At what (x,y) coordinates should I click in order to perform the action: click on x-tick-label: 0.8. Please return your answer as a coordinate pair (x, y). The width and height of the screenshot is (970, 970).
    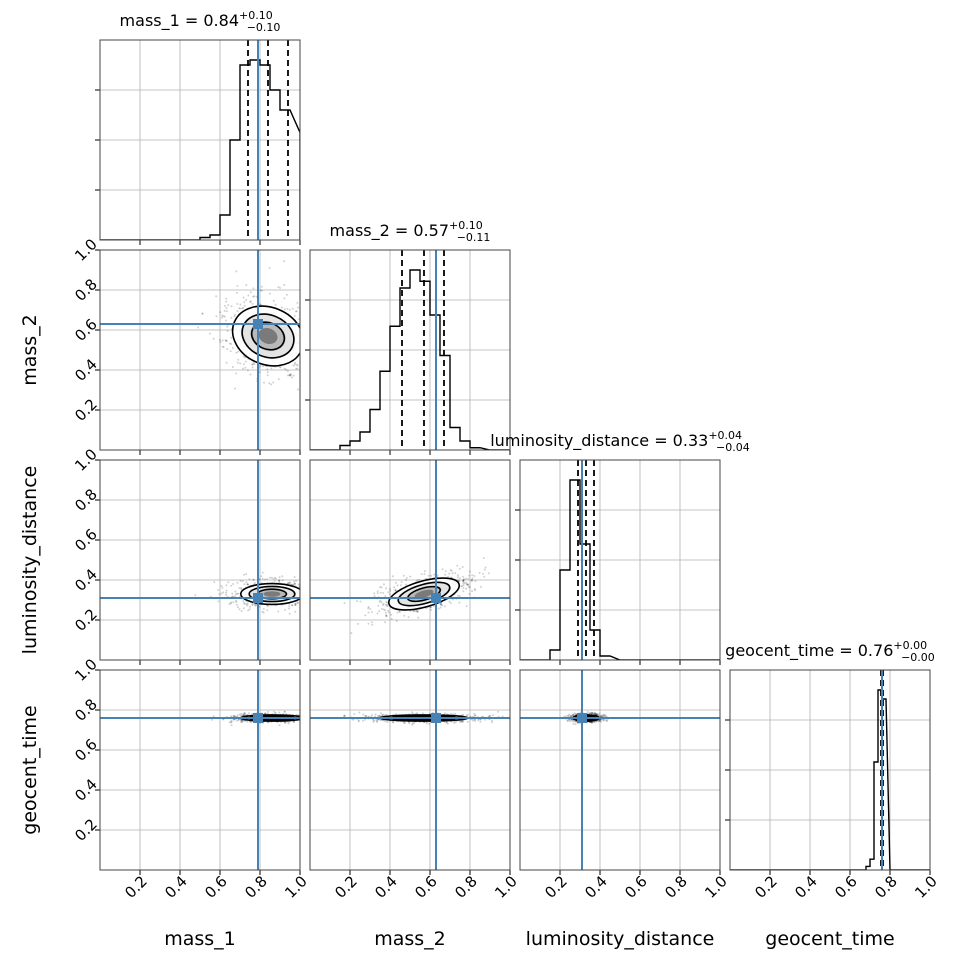
    Looking at the image, I should click on (886, 887).